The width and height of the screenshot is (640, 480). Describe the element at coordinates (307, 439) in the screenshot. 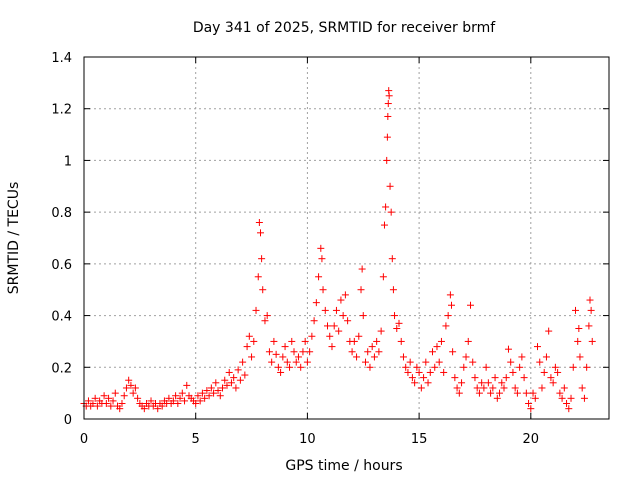

I see `x-tick-label: 10` at that location.